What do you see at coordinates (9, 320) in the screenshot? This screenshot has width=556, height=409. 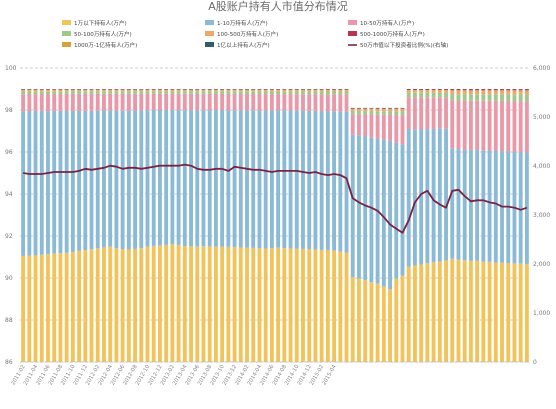 I see `y-left-tick-label: 88` at bounding box center [9, 320].